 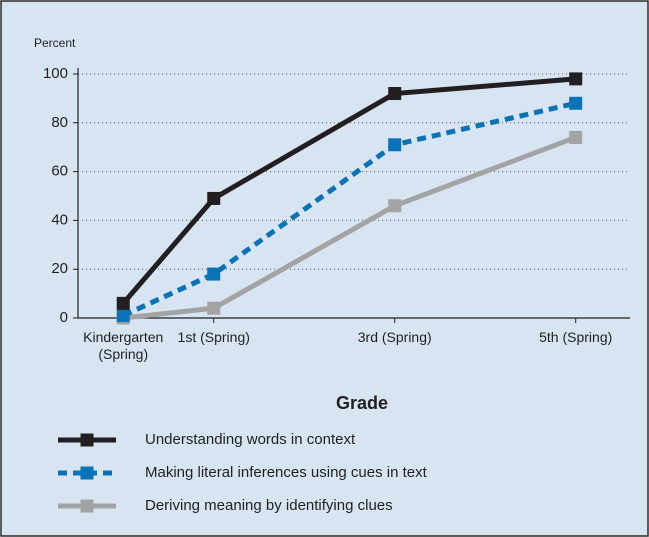 What do you see at coordinates (394, 337) in the screenshot?
I see `x-tick-label: 3rd (Spring)` at bounding box center [394, 337].